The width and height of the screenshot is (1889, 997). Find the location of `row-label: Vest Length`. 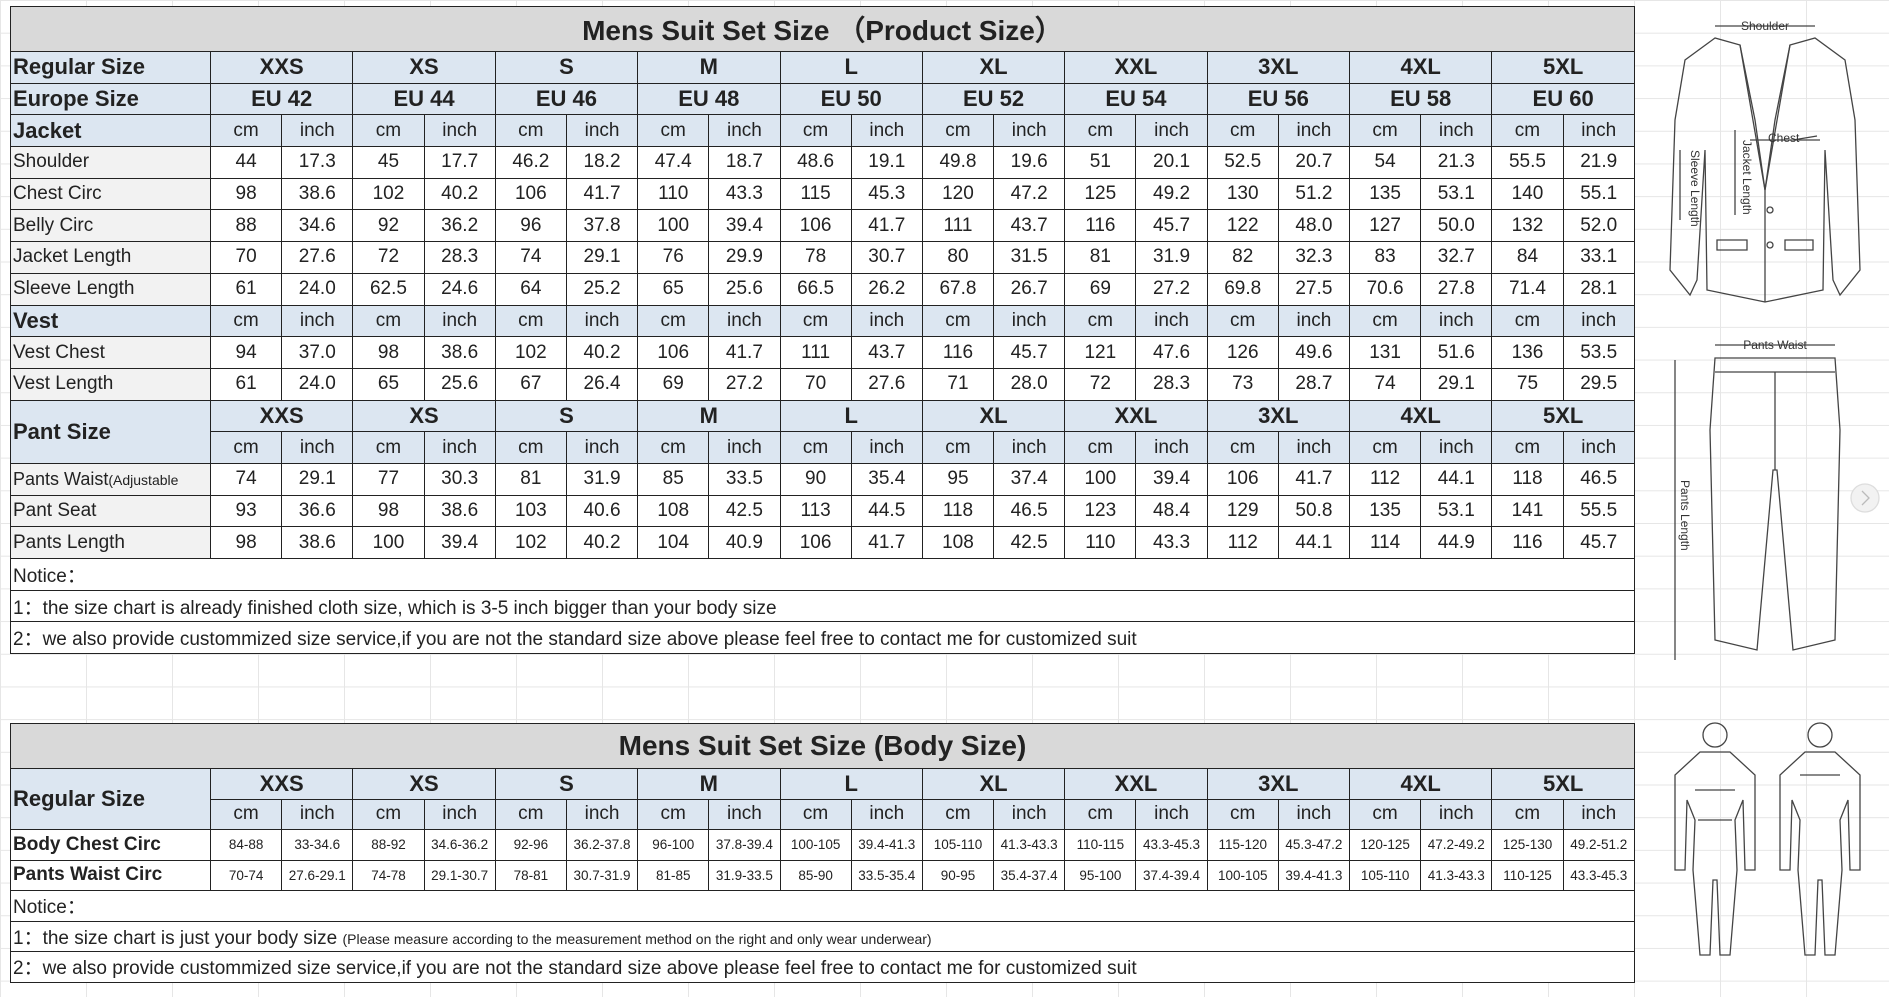

row-label: Vest Length is located at coordinates (110, 384).